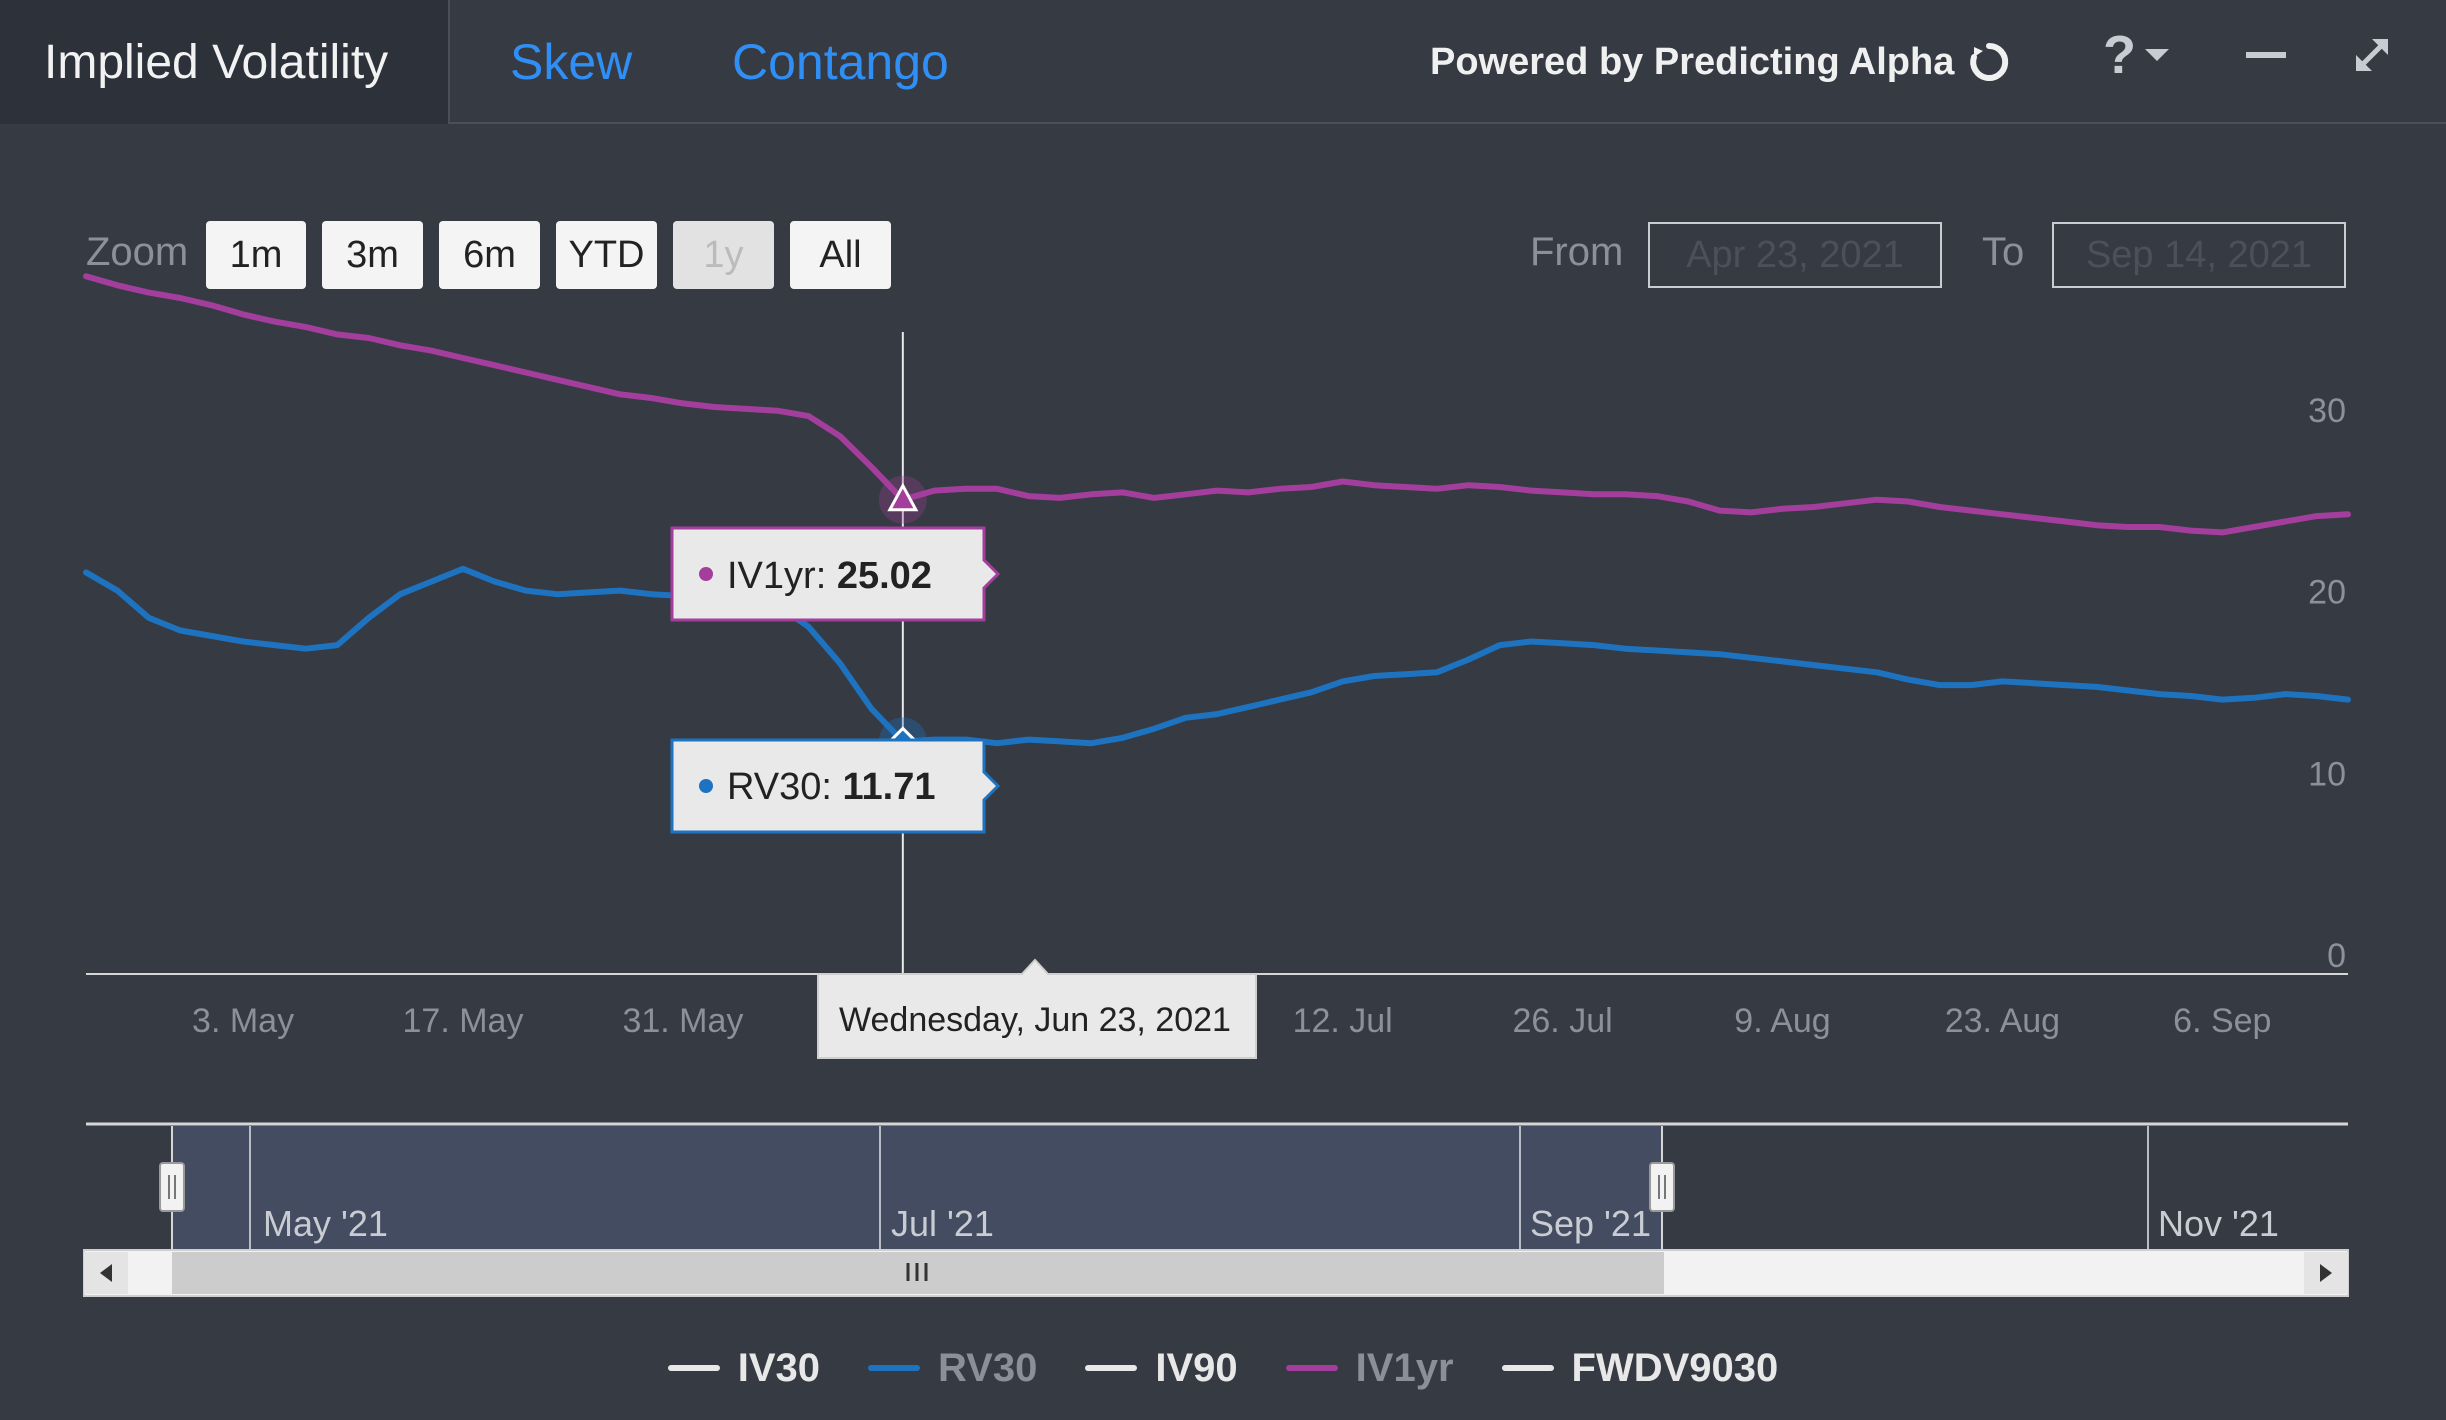 This screenshot has width=2446, height=1420. What do you see at coordinates (917, 1188) in the screenshot?
I see `navigator-selected-range` at bounding box center [917, 1188].